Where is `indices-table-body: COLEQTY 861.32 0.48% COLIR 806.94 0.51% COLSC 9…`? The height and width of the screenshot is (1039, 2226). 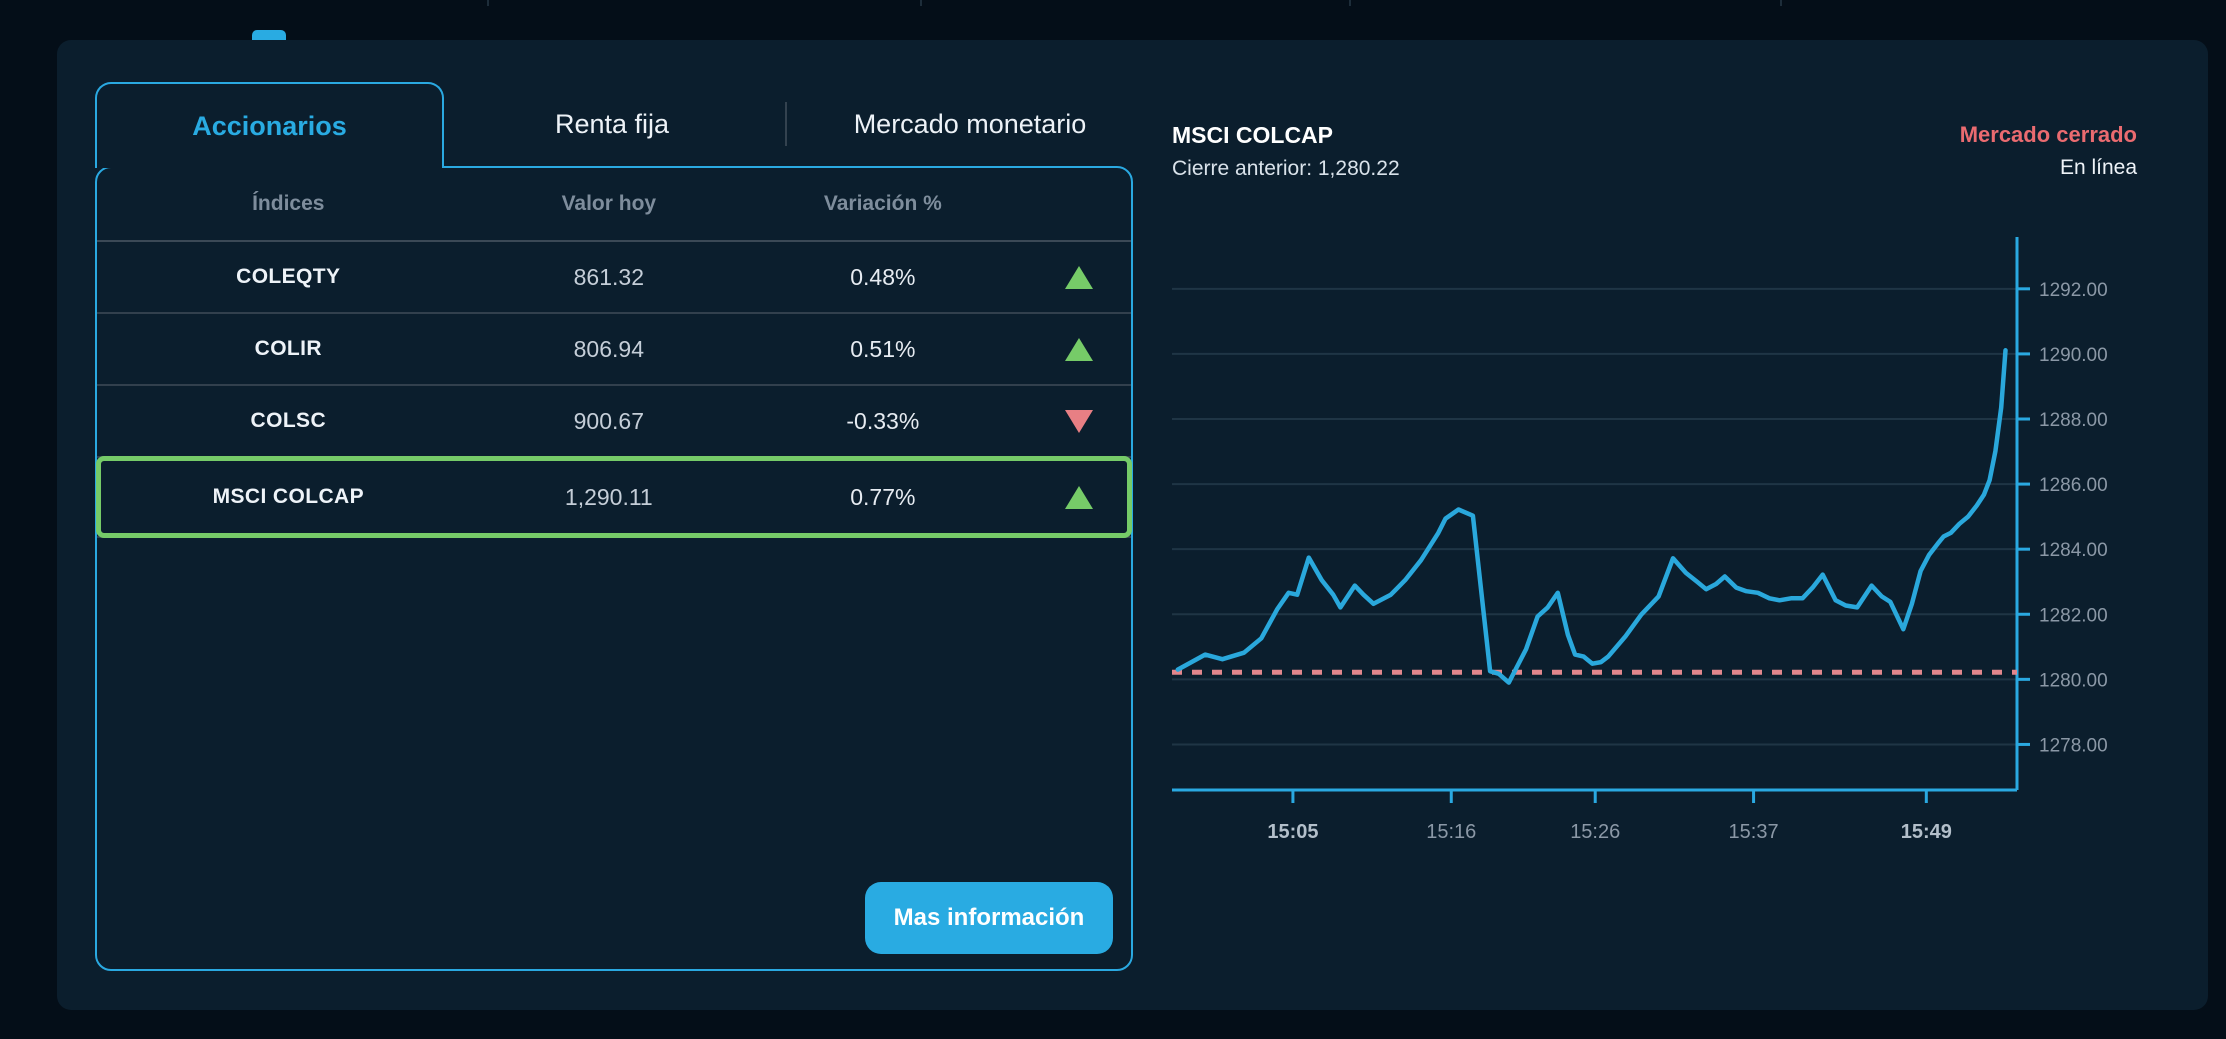
indices-table-body: COLEQTY 861.32 0.48% COLIR 806.94 0.51% COLSC 9… is located at coordinates (614, 390).